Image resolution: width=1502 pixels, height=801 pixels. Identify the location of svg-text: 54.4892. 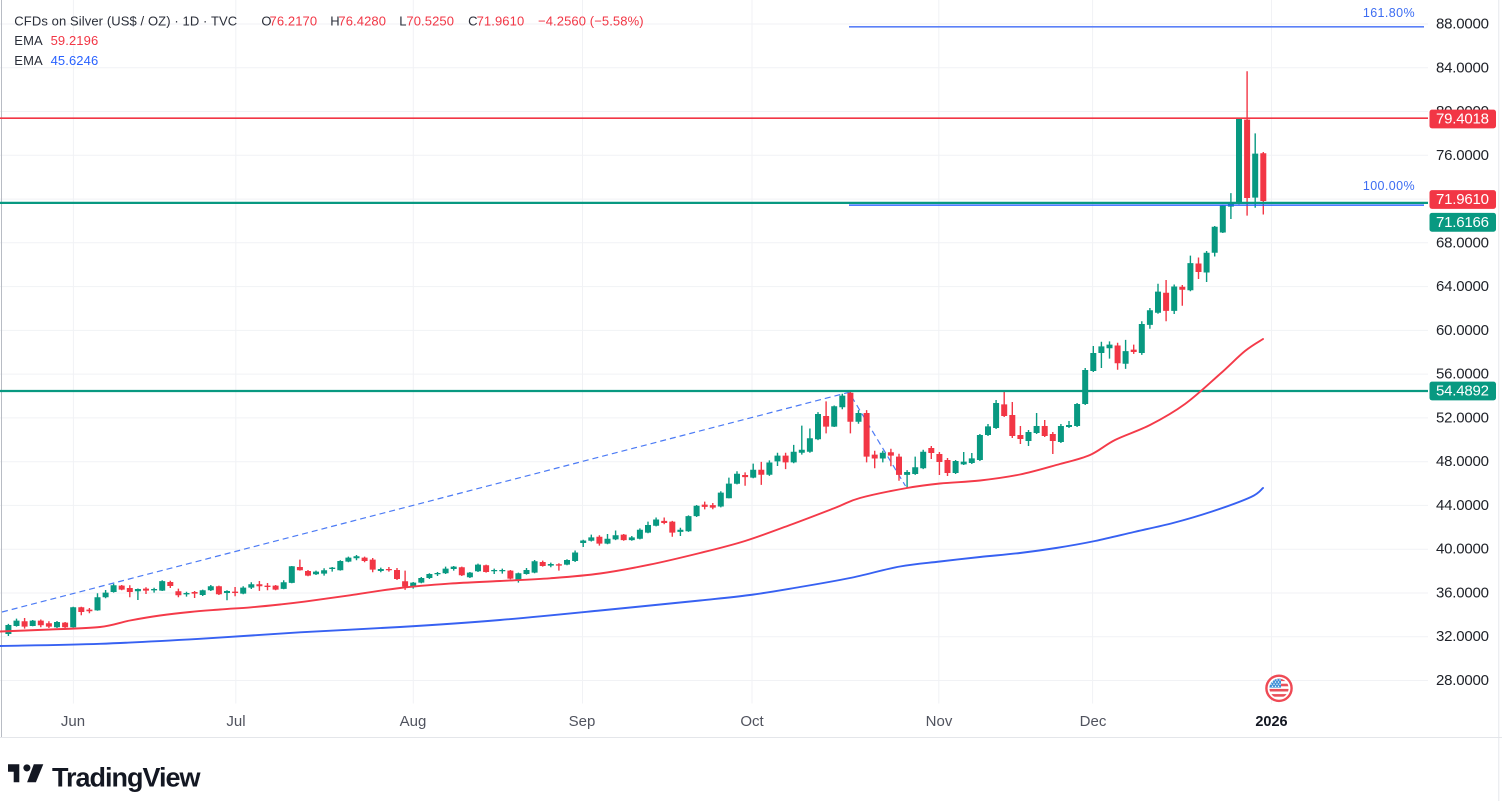
(1462, 391).